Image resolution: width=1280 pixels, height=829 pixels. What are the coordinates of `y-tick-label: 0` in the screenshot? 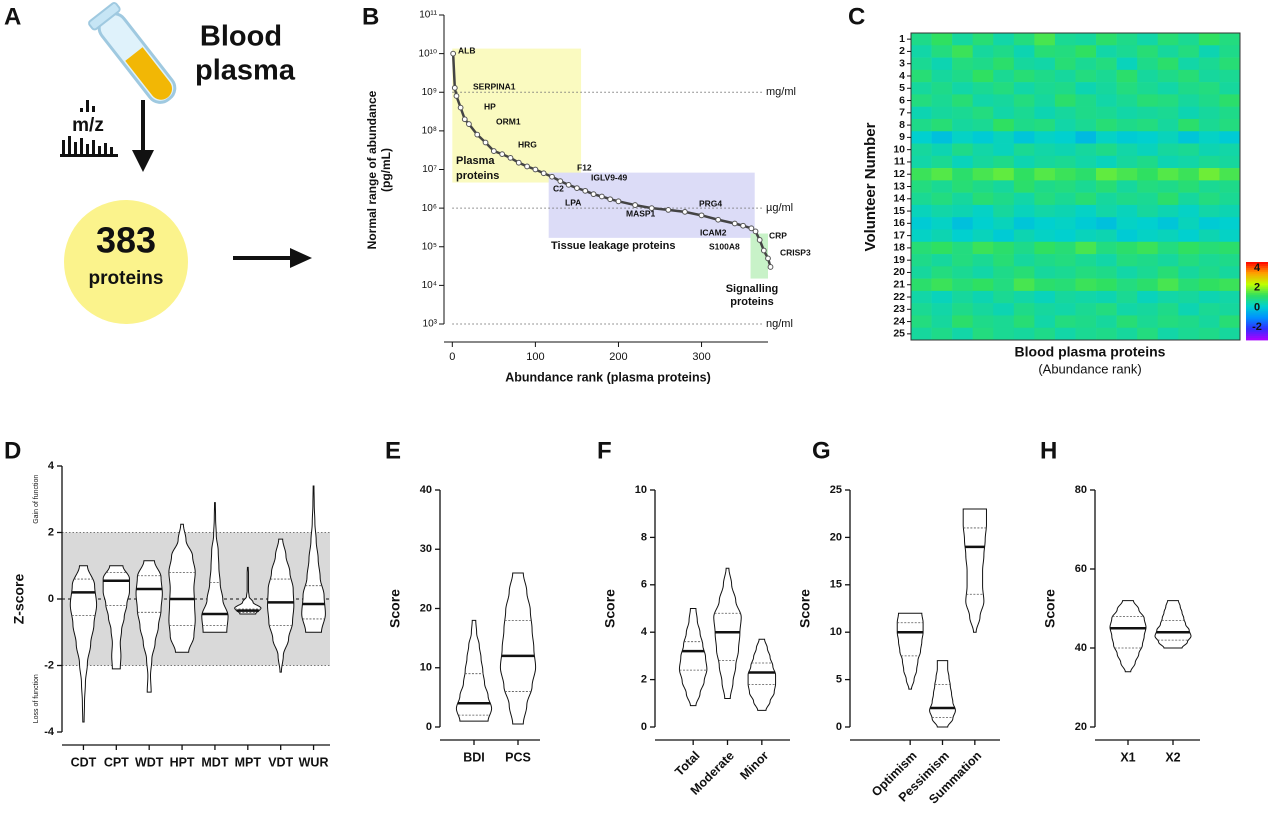 It's located at (839, 727).